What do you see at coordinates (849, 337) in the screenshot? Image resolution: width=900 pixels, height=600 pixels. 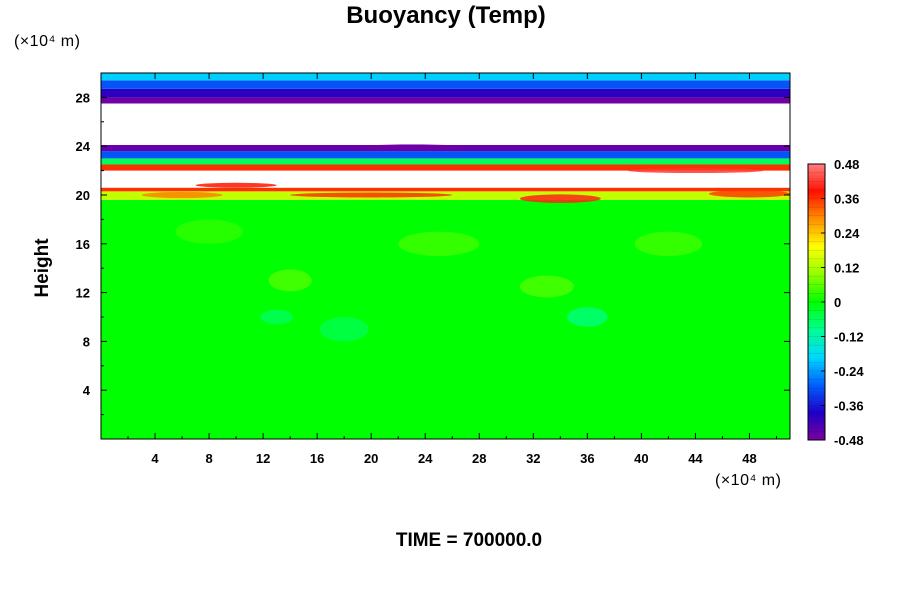 I see `colorbar-tick-label: -0.12` at bounding box center [849, 337].